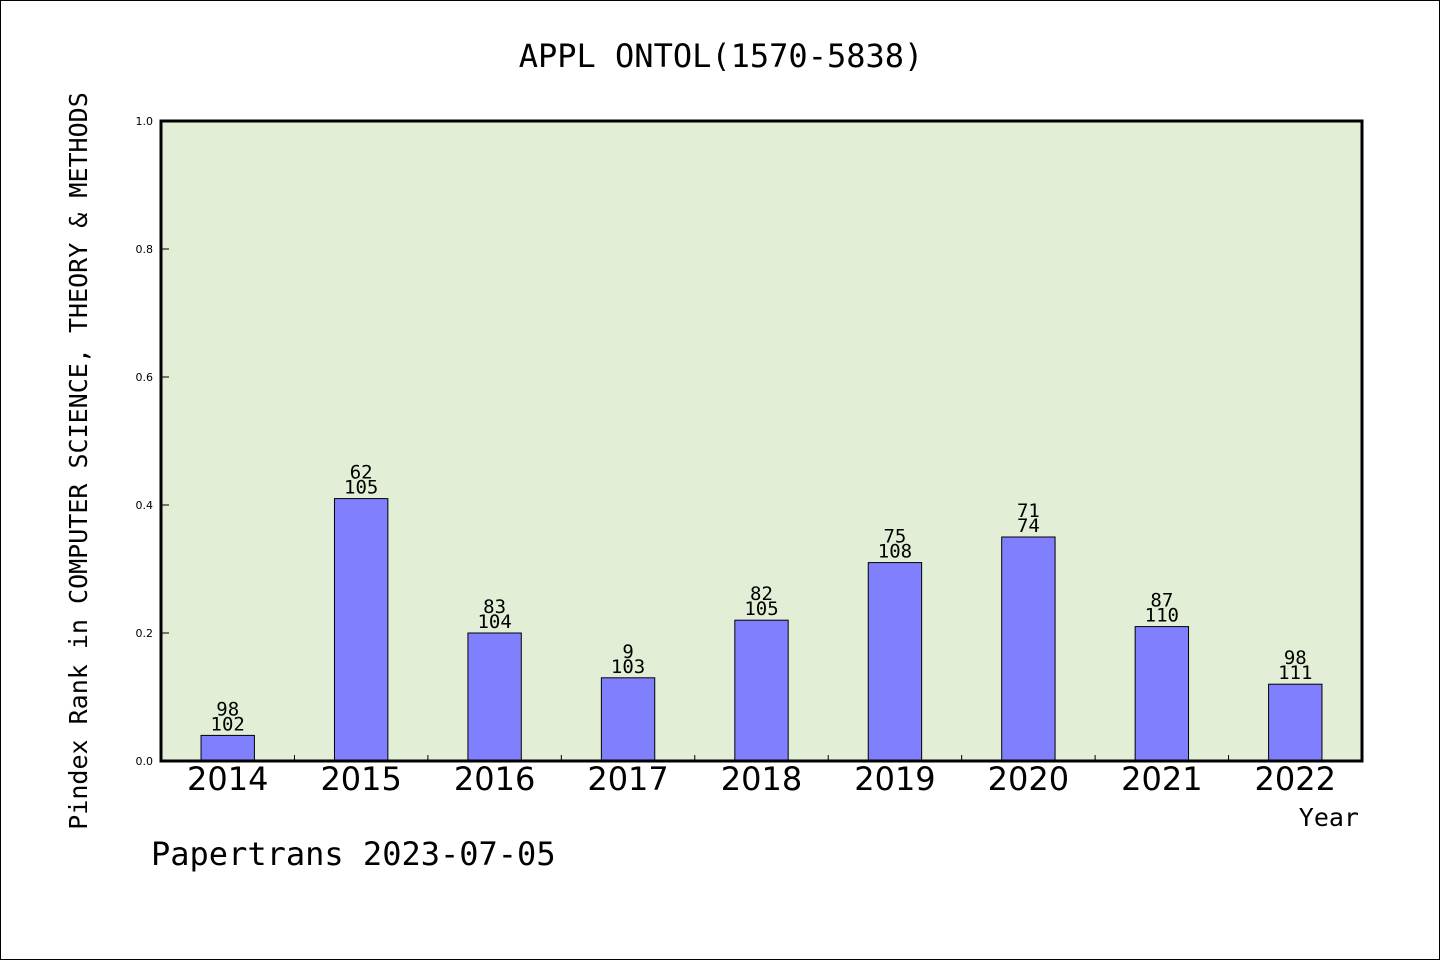  Describe the element at coordinates (1161, 779) in the screenshot. I see `x-tick-label: 2021` at that location.